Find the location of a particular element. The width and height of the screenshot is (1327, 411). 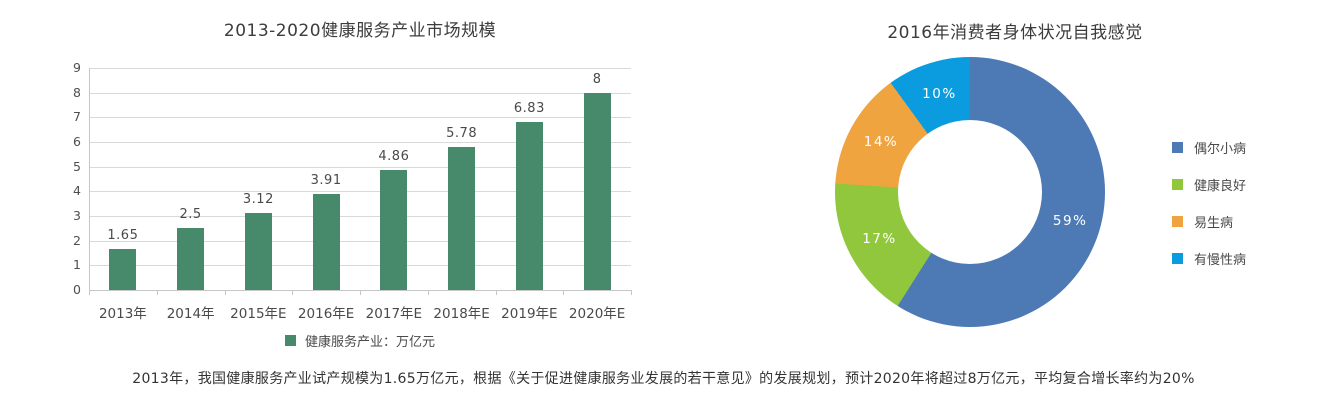

bar-legend-swatch is located at coordinates (290, 340).